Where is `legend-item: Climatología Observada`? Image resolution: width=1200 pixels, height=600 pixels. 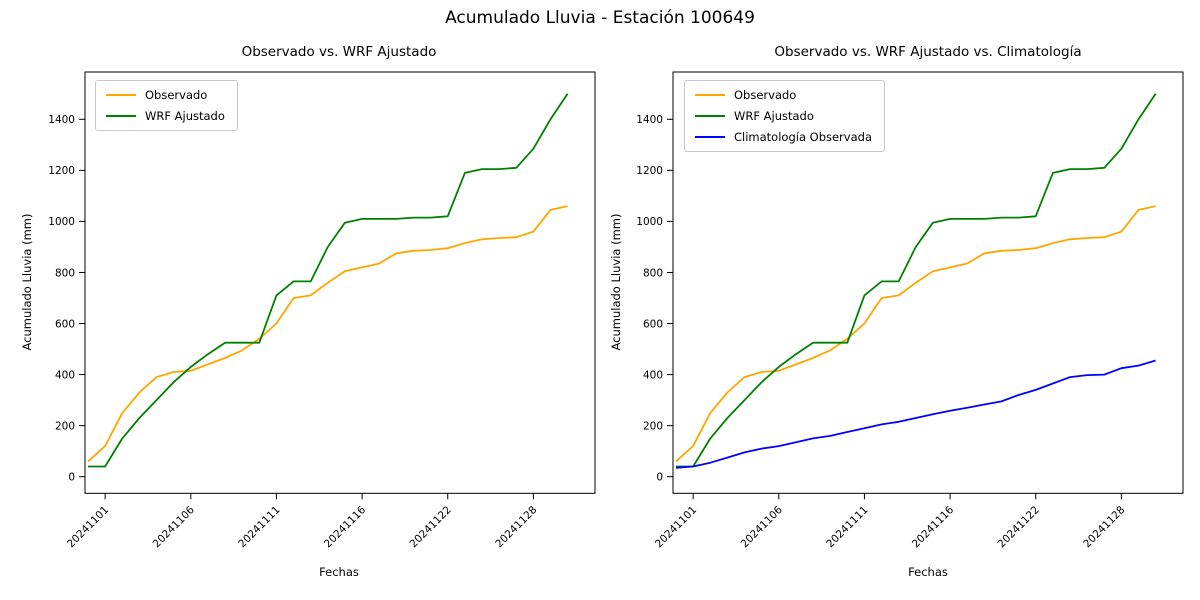 legend-item: Climatología Observada is located at coordinates (783, 137).